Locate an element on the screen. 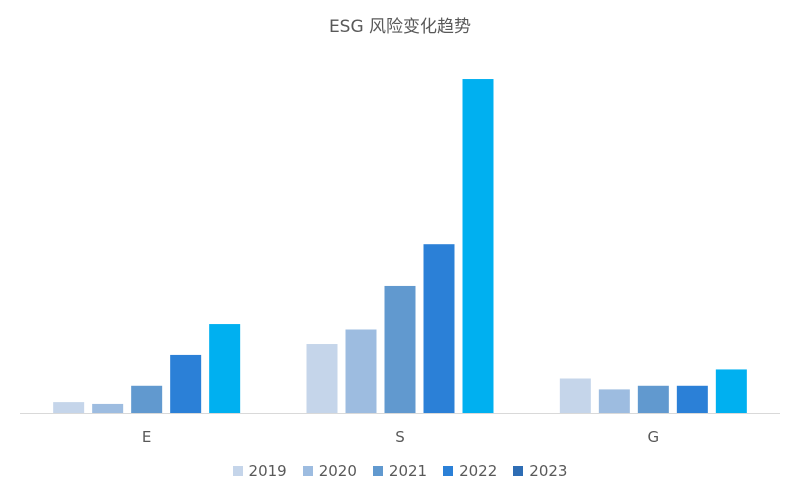 Image resolution: width=800 pixels, height=499 pixels. legend-label: 2023 is located at coordinates (548, 471).